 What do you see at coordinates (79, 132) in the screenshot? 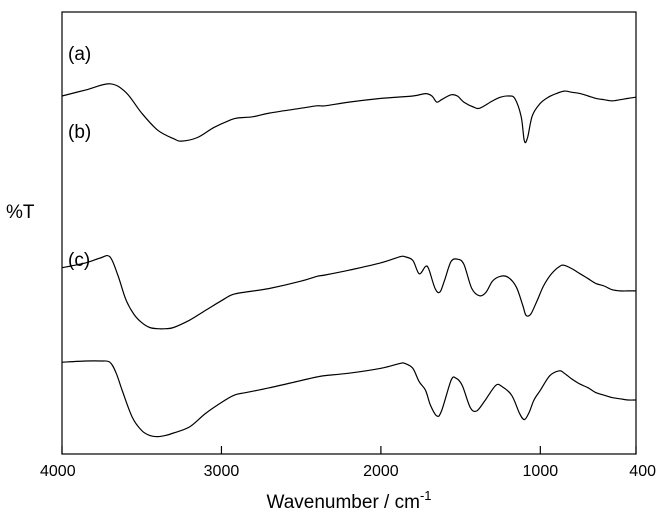
I see `series-label-b: (b)` at bounding box center [79, 132].